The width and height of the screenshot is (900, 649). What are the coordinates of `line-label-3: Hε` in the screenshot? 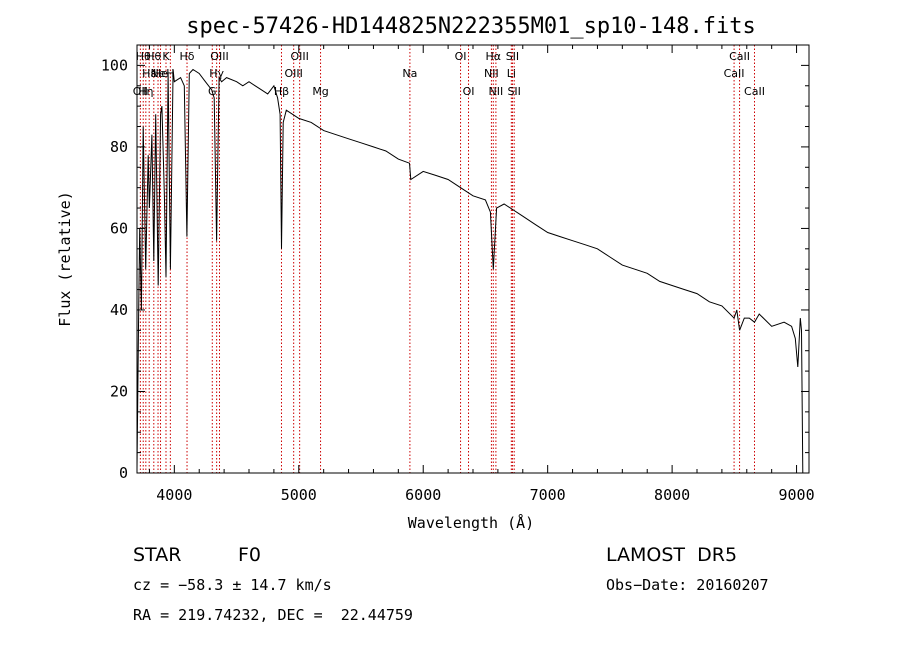 It's located at (149, 73).